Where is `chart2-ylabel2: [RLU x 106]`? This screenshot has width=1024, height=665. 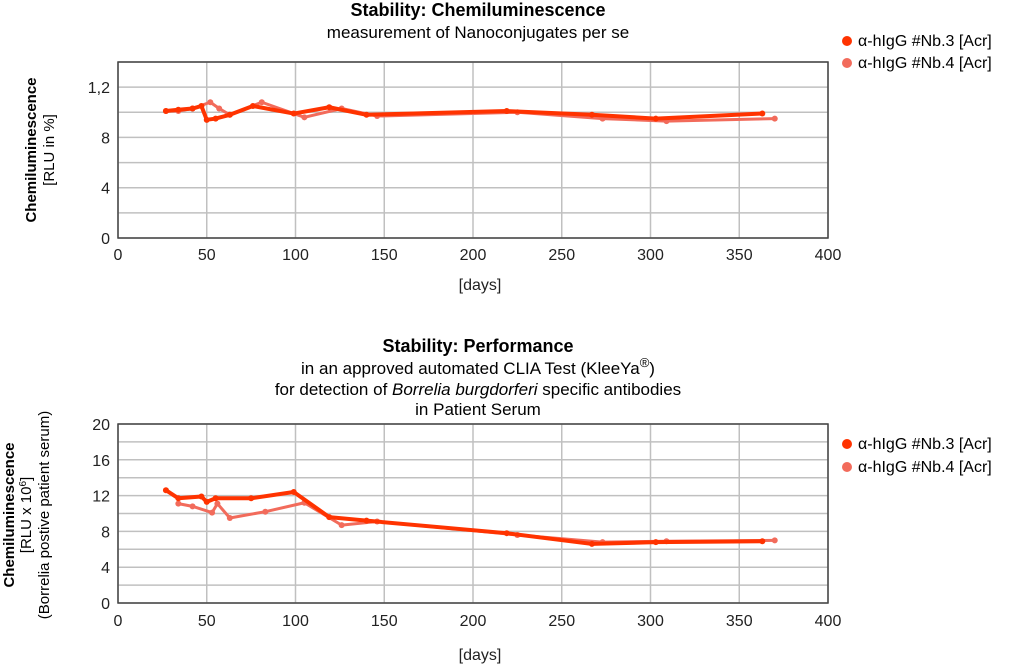 chart2-ylabel2: [RLU x 106] is located at coordinates (26, 515).